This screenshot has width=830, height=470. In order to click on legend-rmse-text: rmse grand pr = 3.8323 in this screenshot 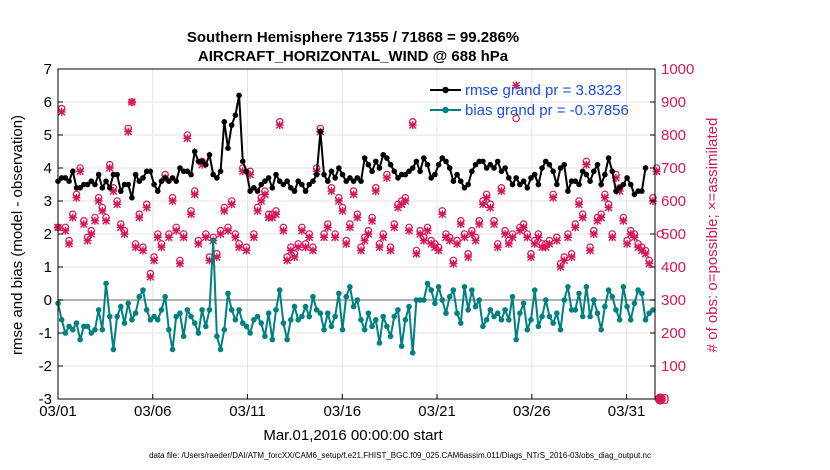, I will do `click(543, 90)`.